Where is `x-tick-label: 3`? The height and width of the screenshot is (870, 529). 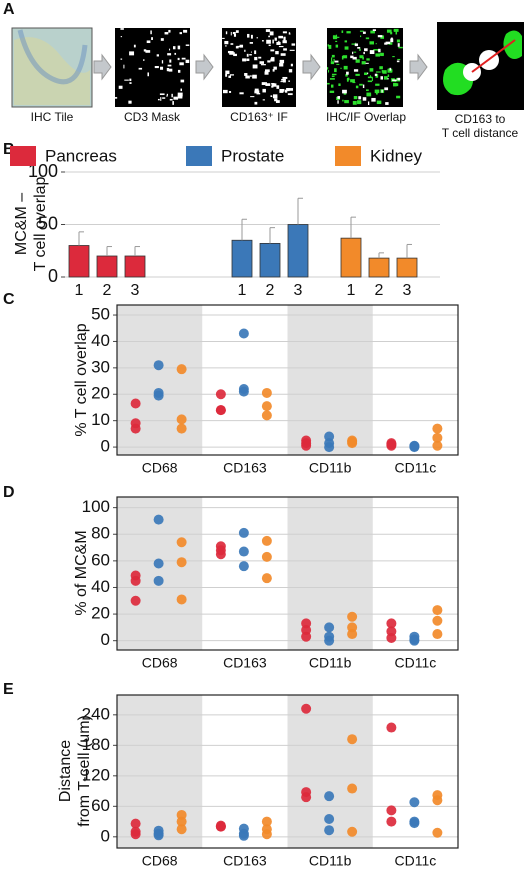
x-tick-label: 3 is located at coordinates (135, 290).